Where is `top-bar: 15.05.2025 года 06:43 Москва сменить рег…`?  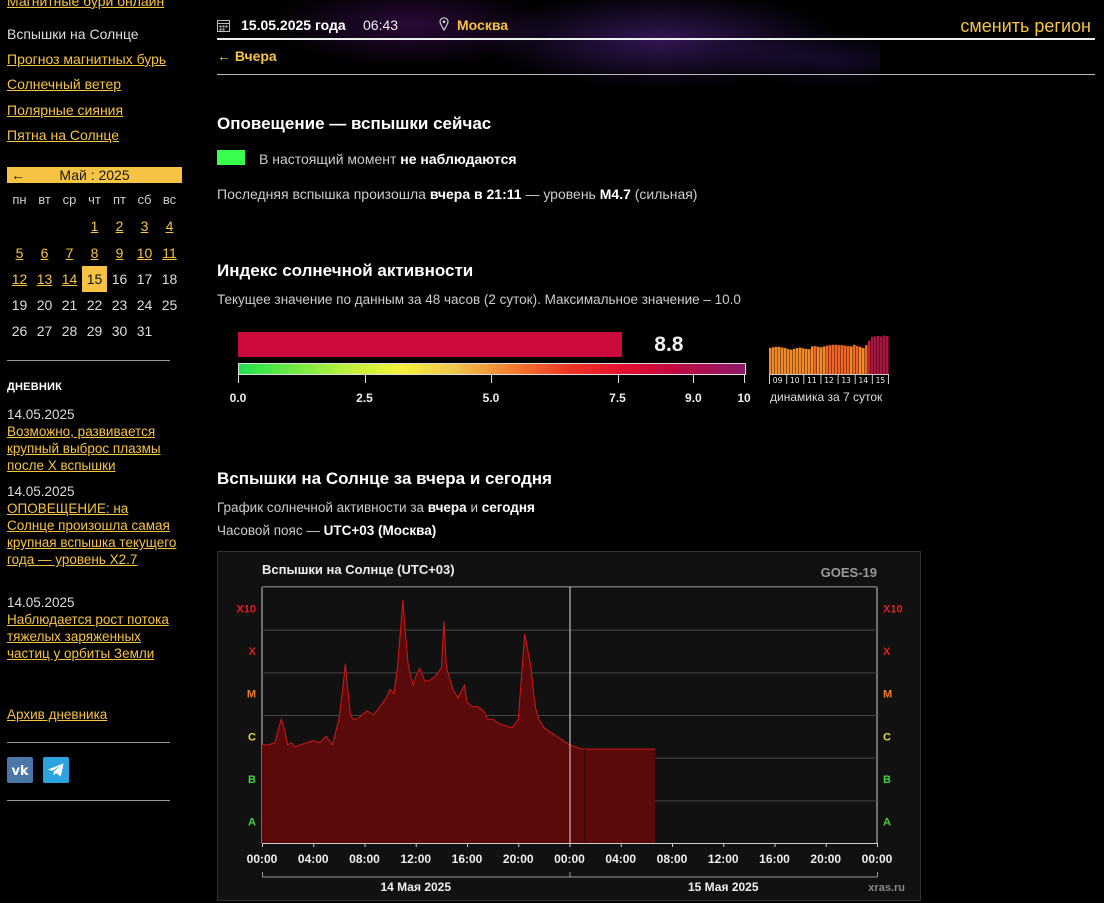
top-bar: 15.05.2025 года 06:43 Москва сменить рег… is located at coordinates (656, 27).